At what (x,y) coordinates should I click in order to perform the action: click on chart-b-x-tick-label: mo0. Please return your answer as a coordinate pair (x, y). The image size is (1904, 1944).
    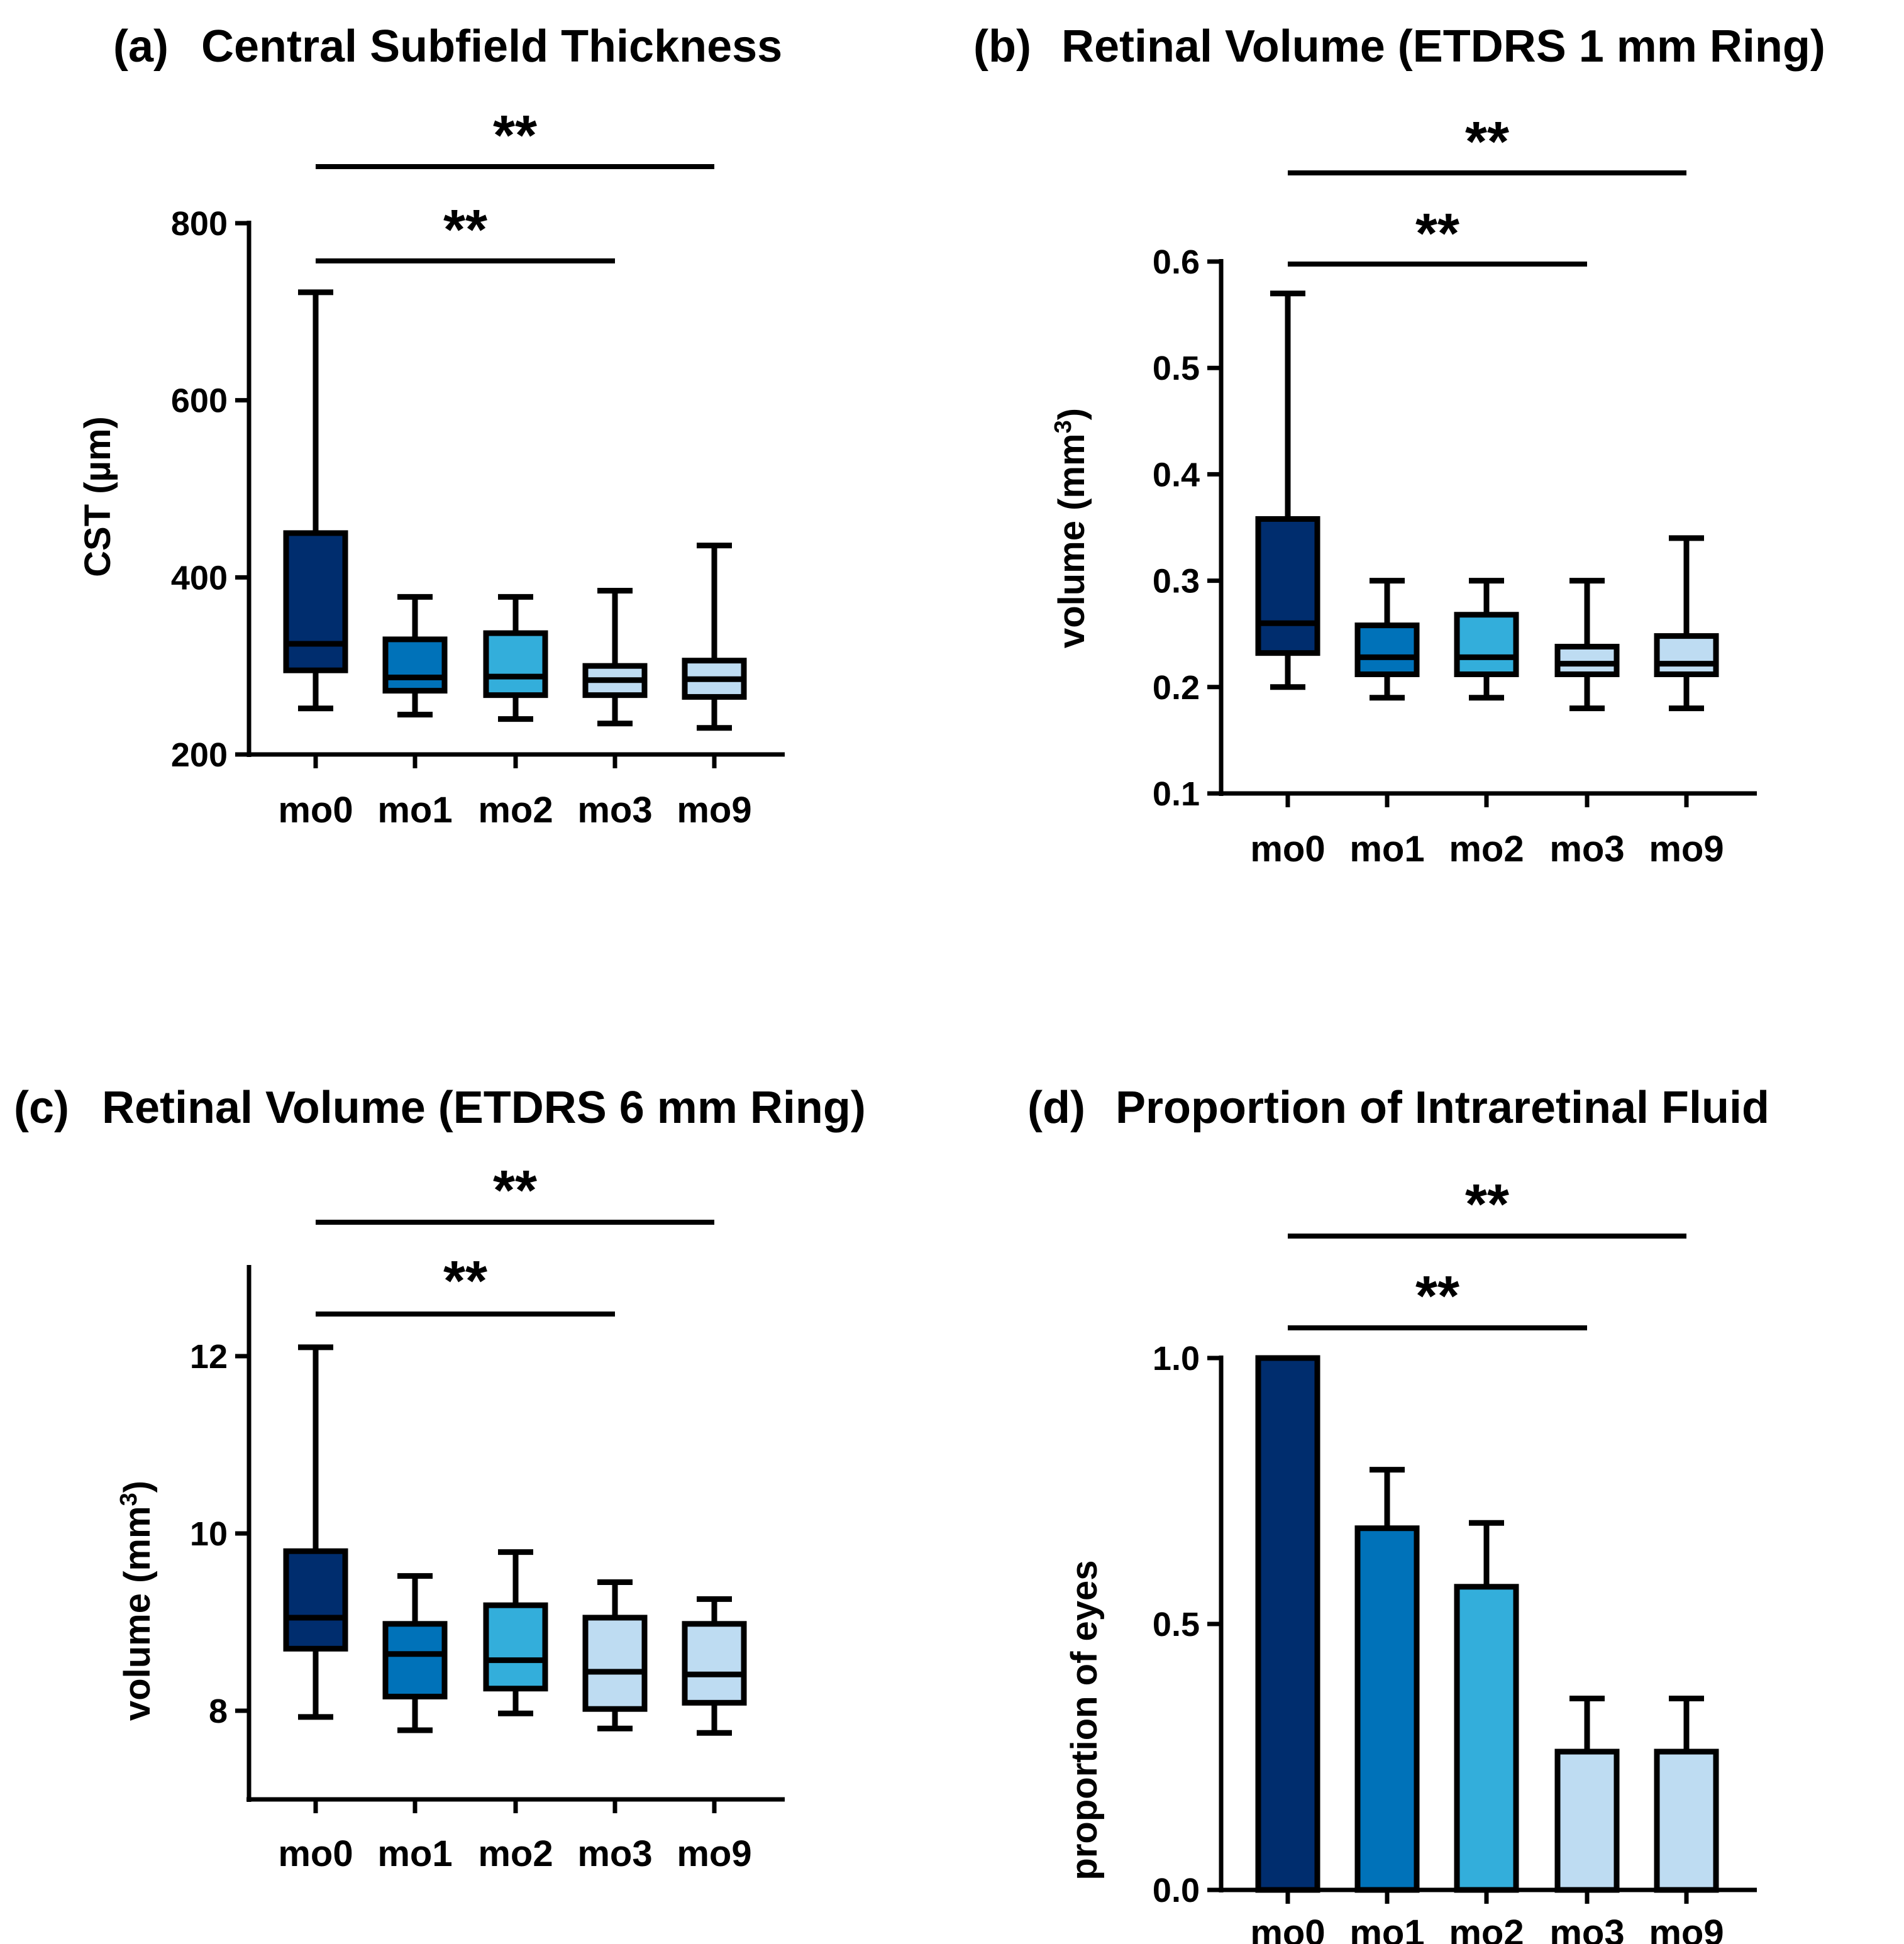
    Looking at the image, I should click on (1287, 850).